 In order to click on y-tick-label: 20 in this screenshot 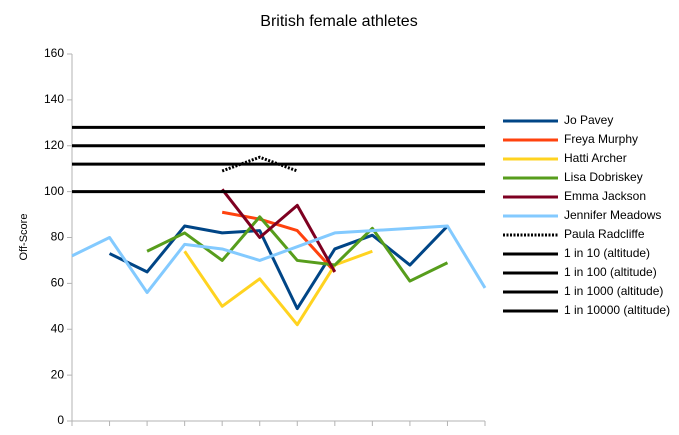, I will do `click(58, 374)`.